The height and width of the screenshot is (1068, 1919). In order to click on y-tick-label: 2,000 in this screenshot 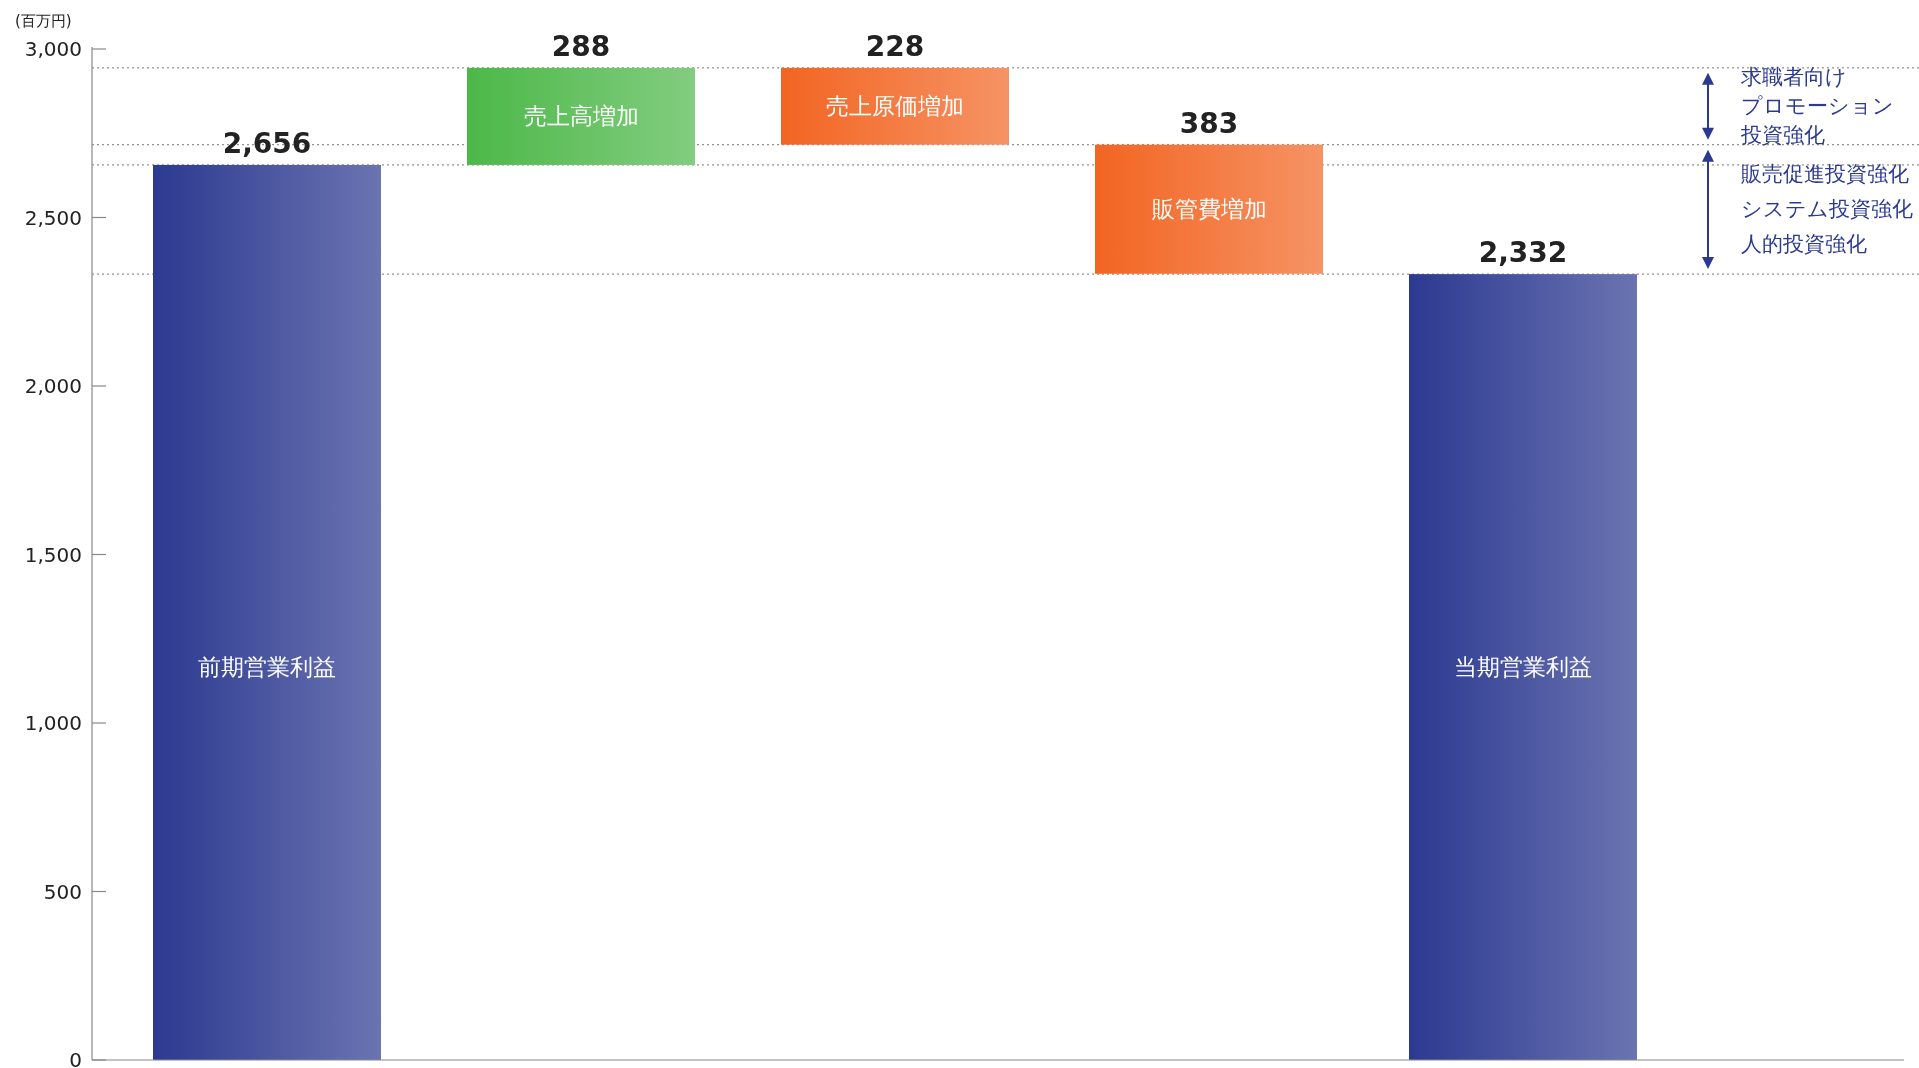, I will do `click(53, 386)`.